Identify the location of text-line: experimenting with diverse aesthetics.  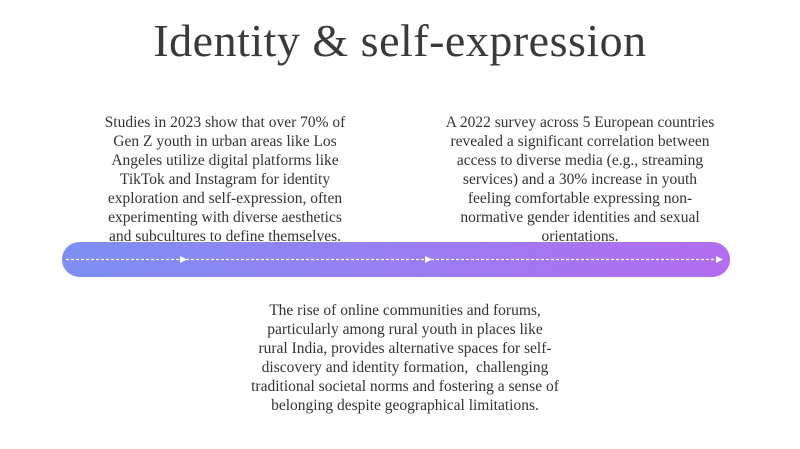
(225, 217).